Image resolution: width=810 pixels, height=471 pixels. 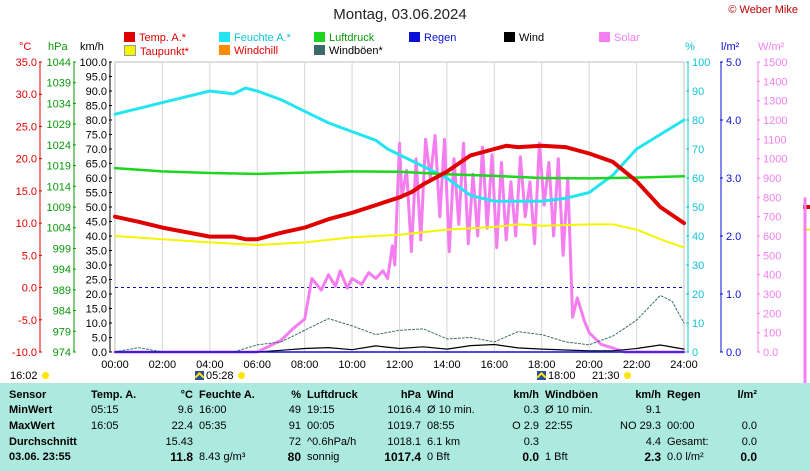 What do you see at coordinates (115, 365) in the screenshot?
I see `time-tick-label: 00:00` at bounding box center [115, 365].